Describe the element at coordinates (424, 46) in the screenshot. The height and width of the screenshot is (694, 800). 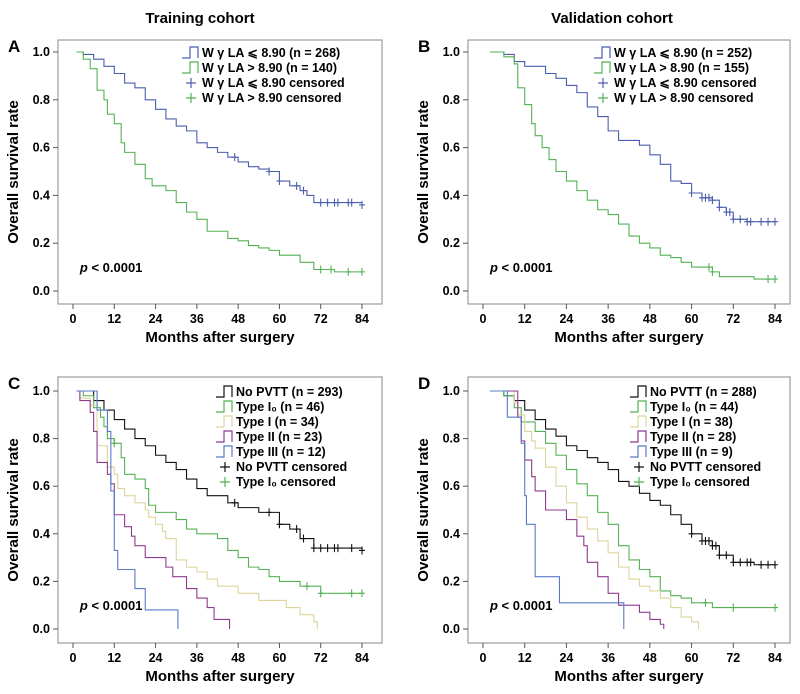
I see `panel-label: B` at that location.